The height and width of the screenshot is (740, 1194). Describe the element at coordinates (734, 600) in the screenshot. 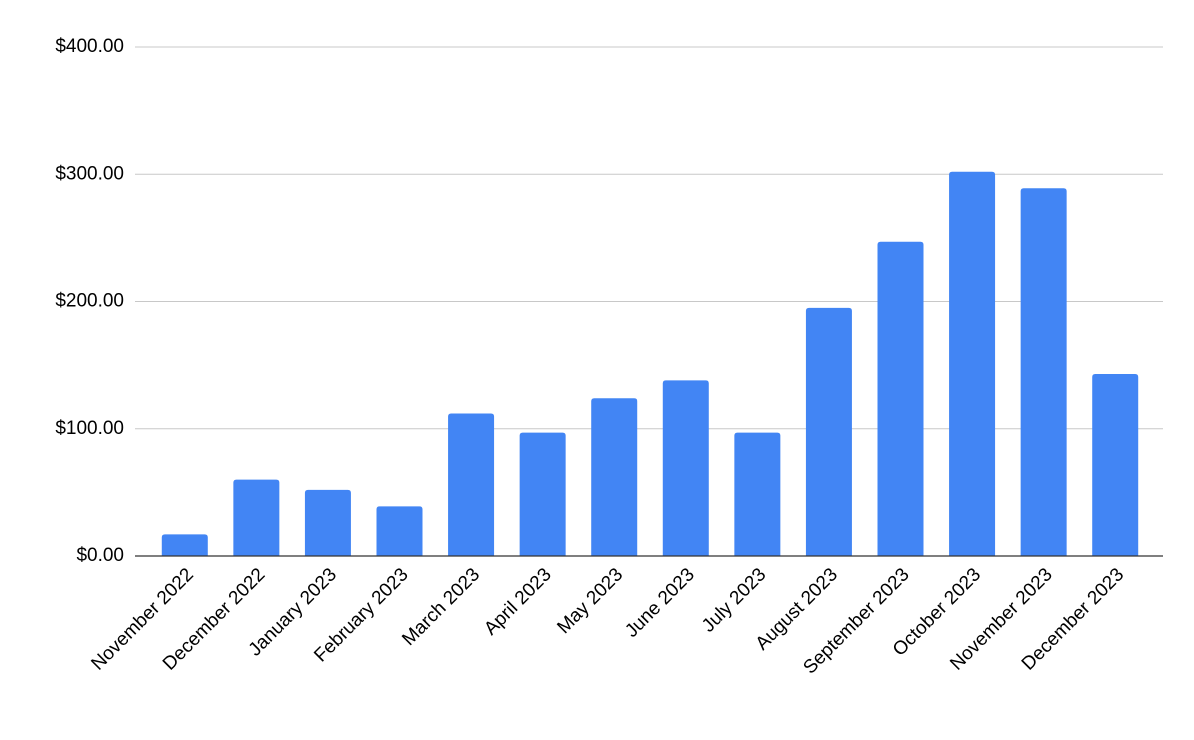

I see `x-tick-label: July 2023` at that location.